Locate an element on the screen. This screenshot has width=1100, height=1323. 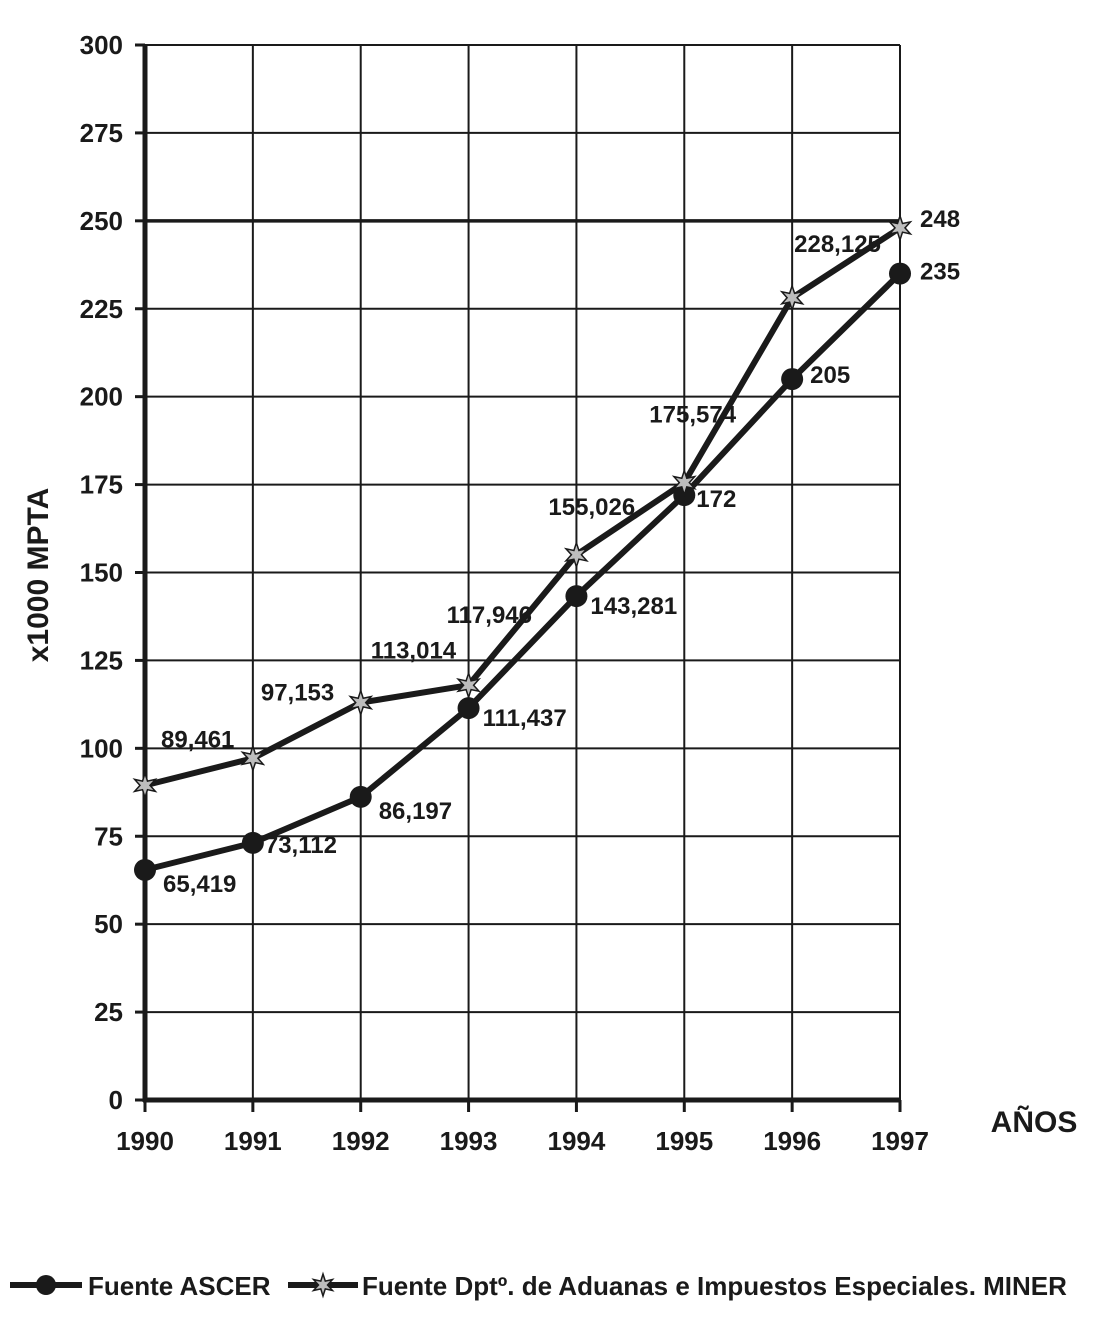
data-label-ascer-1996: 205 is located at coordinates (830, 375).